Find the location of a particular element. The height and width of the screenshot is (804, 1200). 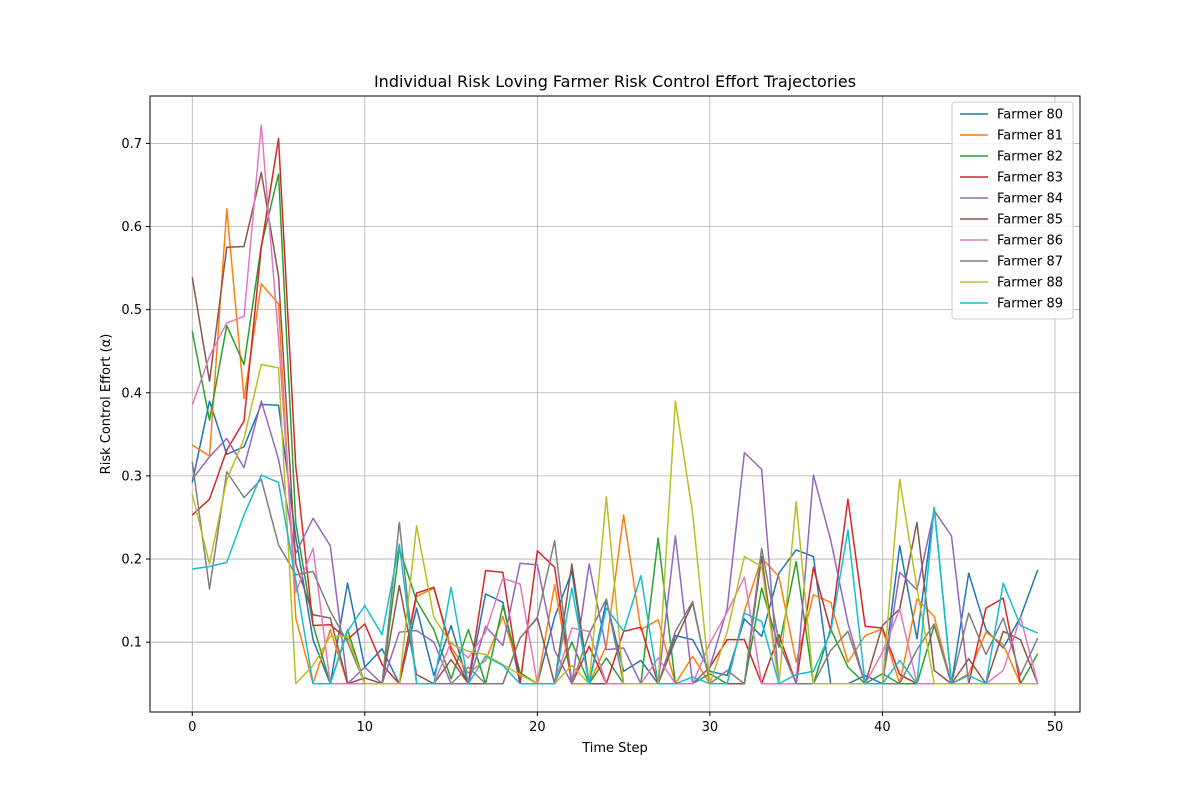

x-tick-label: 50 is located at coordinates (1055, 727).